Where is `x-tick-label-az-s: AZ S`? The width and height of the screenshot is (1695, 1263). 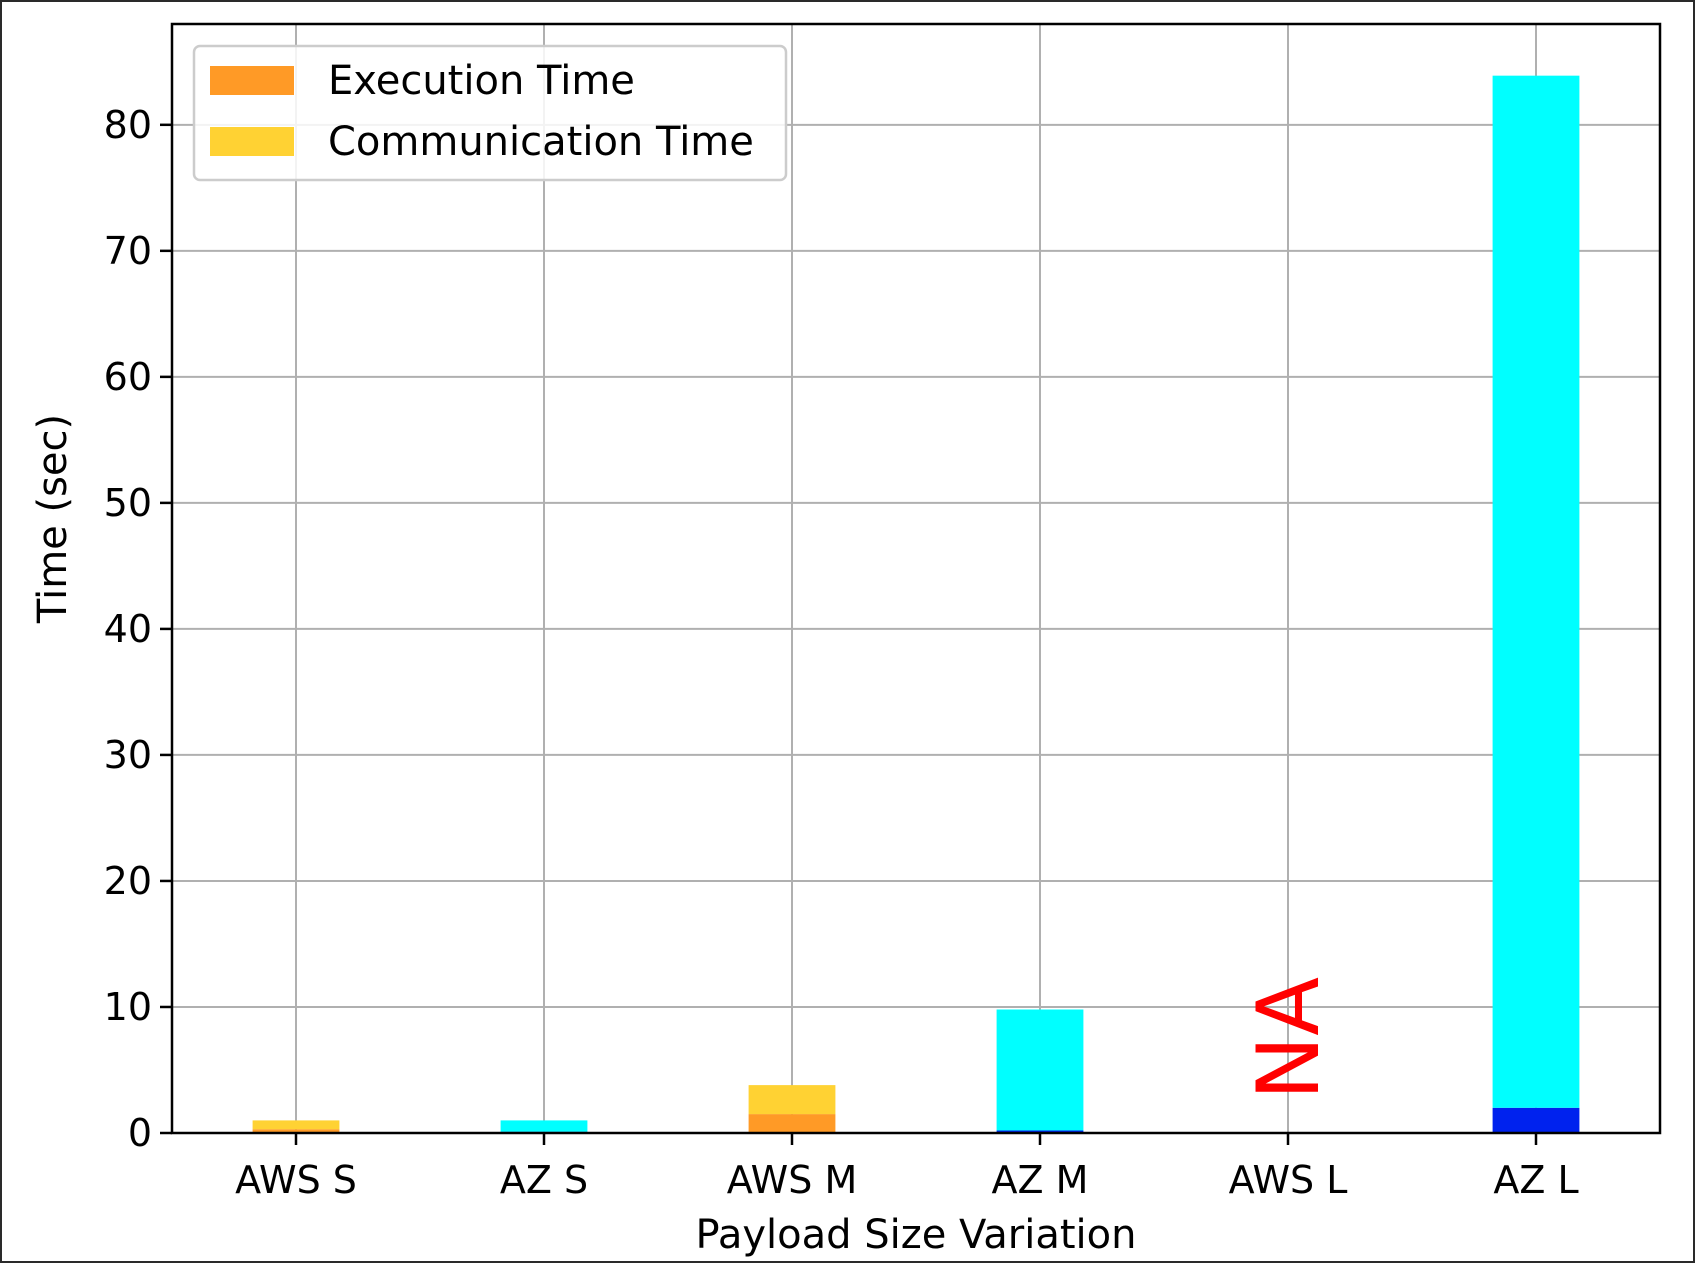
x-tick-label-az-s: AZ S is located at coordinates (544, 1180).